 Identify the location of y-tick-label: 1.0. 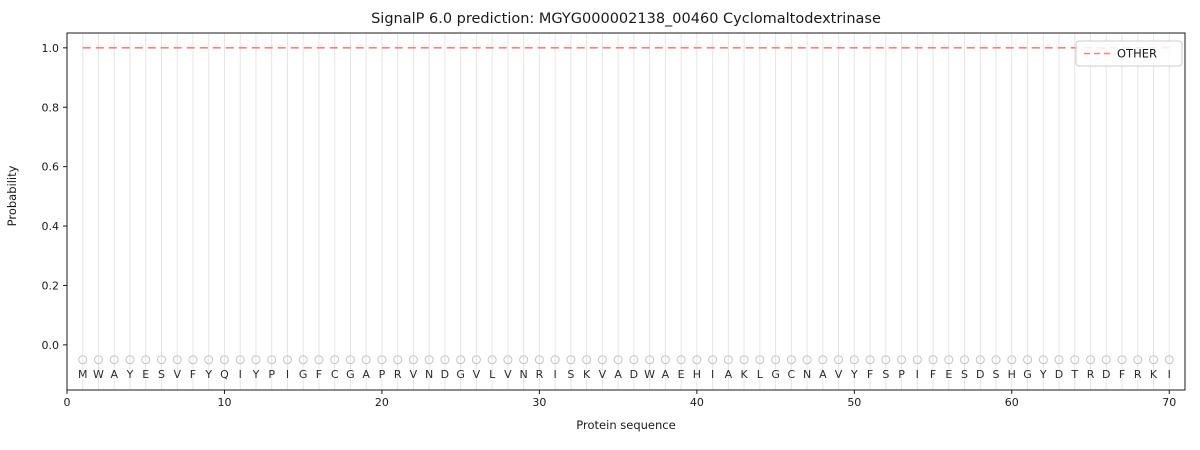
(51, 48).